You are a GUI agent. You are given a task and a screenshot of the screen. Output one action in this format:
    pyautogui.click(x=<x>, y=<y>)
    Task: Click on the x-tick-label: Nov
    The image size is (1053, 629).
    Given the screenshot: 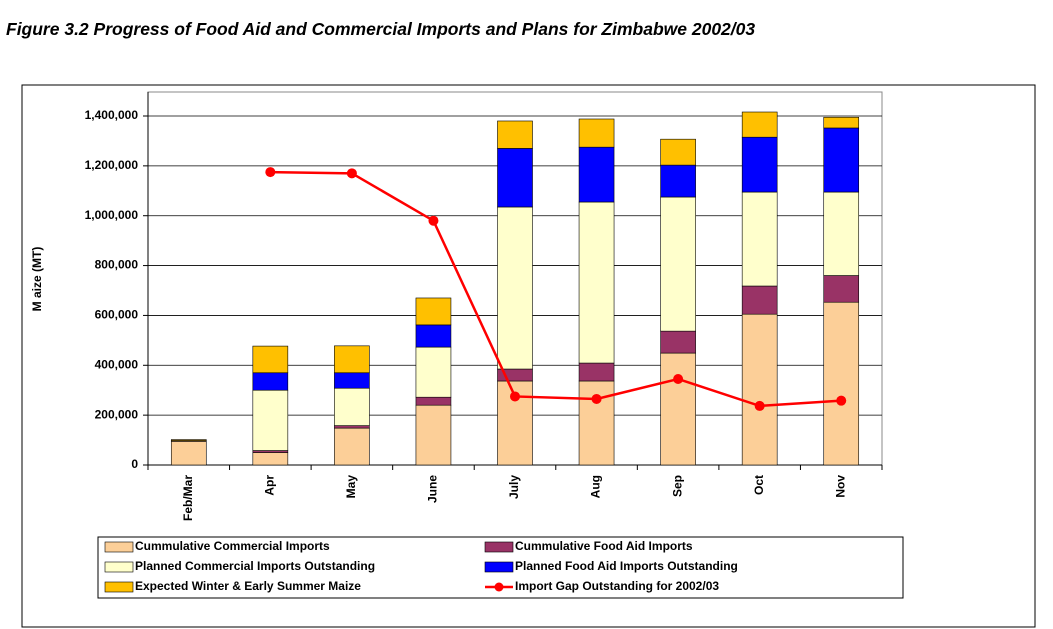 What is the action you would take?
    pyautogui.click(x=840, y=486)
    